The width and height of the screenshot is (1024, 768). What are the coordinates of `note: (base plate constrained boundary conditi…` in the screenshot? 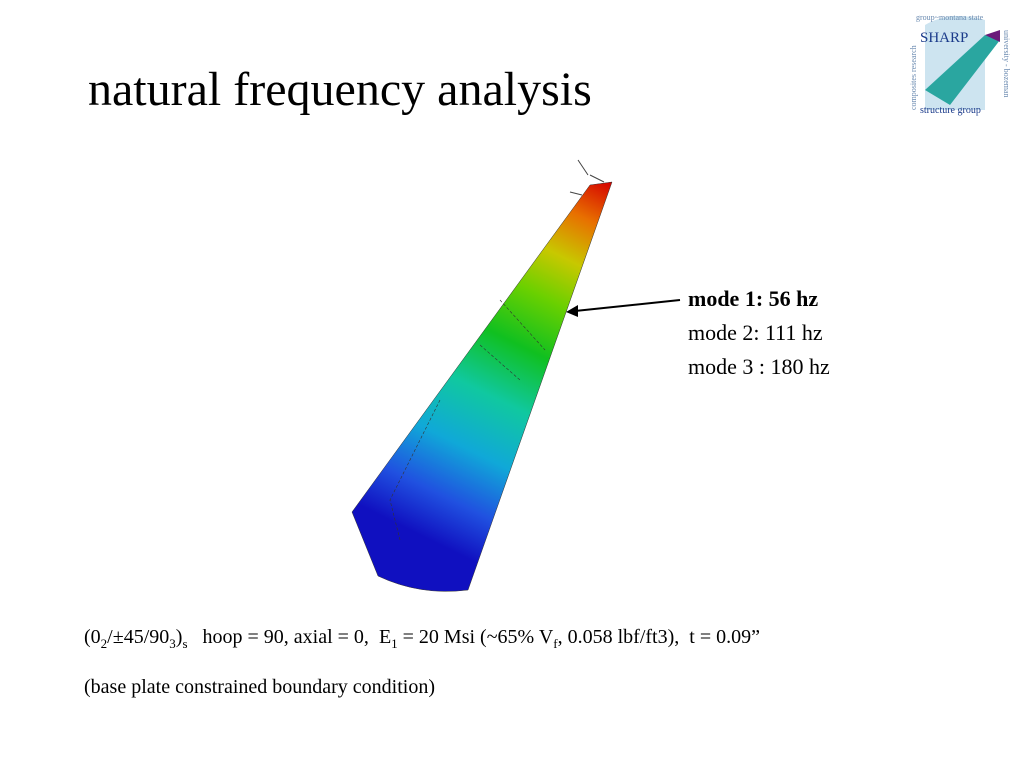 It's located at (259, 687).